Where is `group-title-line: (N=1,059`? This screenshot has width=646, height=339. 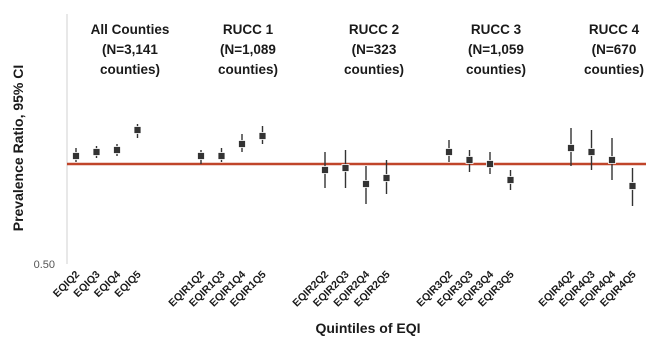
group-title-line: (N=1,059 is located at coordinates (496, 49).